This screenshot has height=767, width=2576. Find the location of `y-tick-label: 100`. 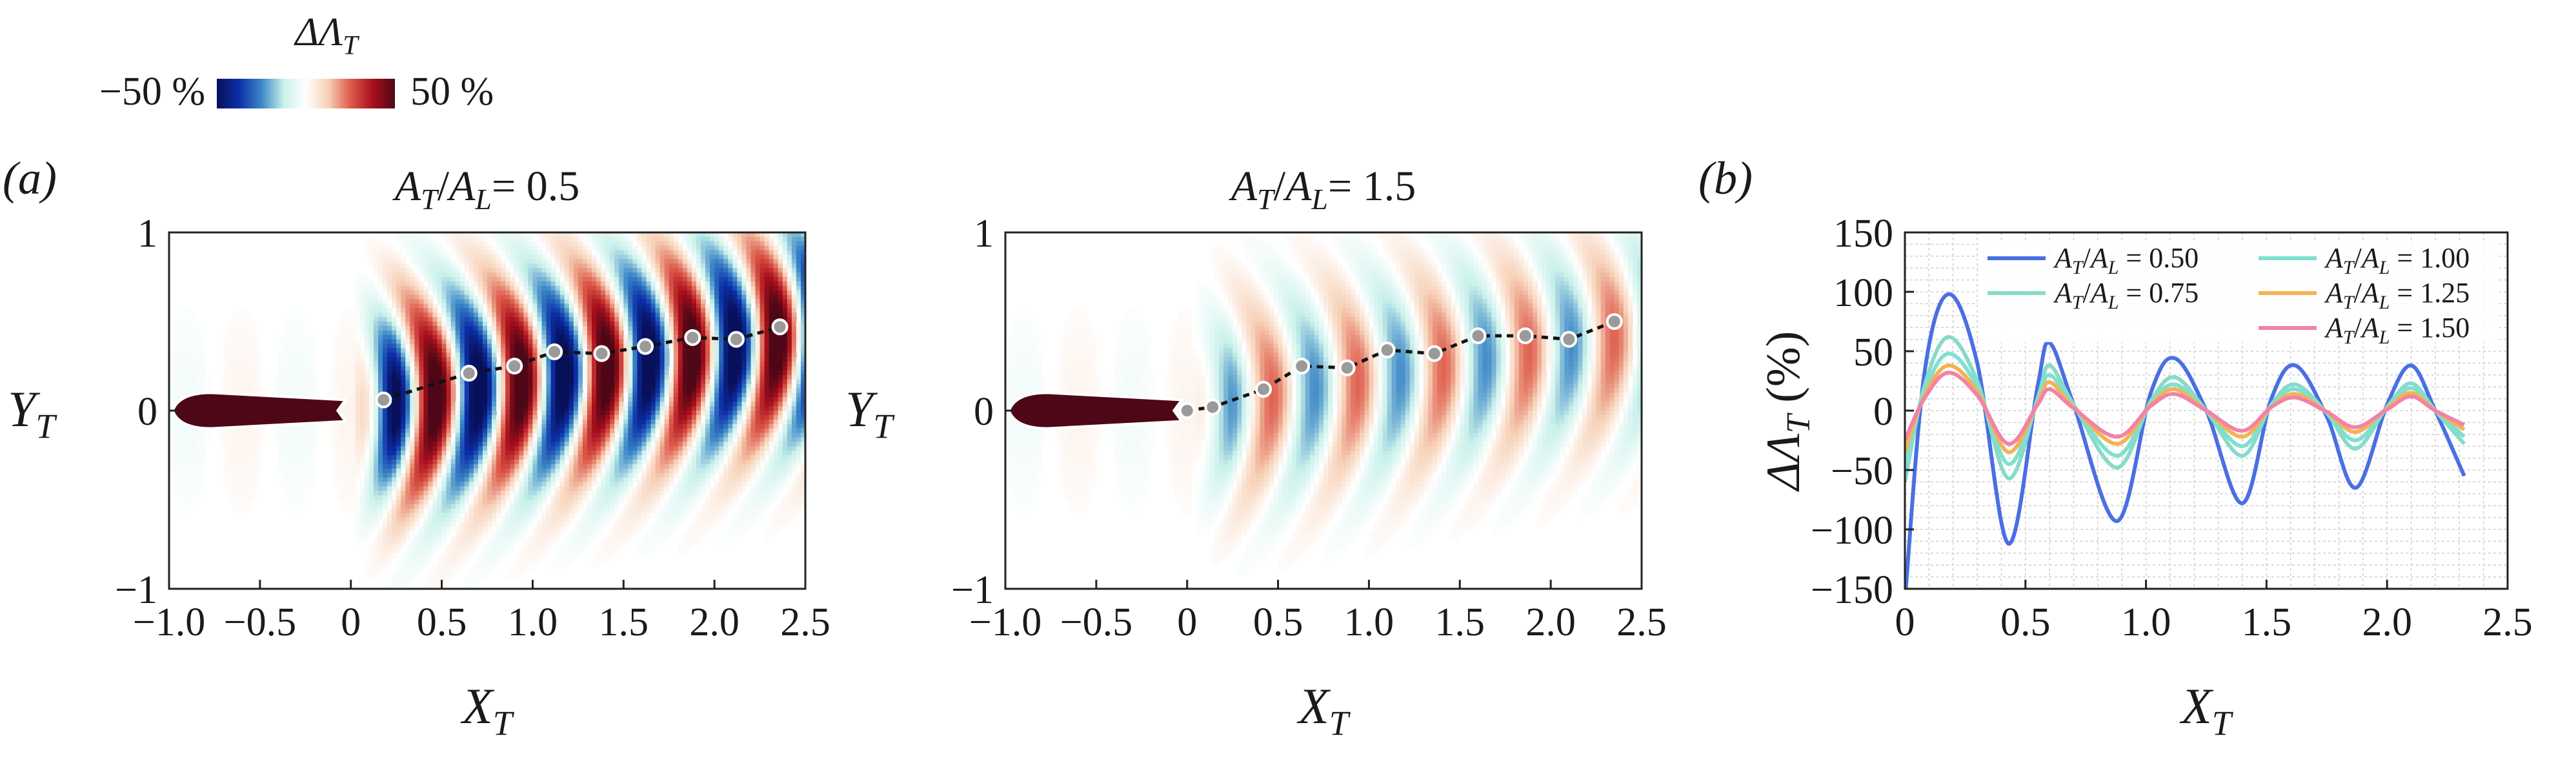

y-tick-label: 100 is located at coordinates (1863, 293).